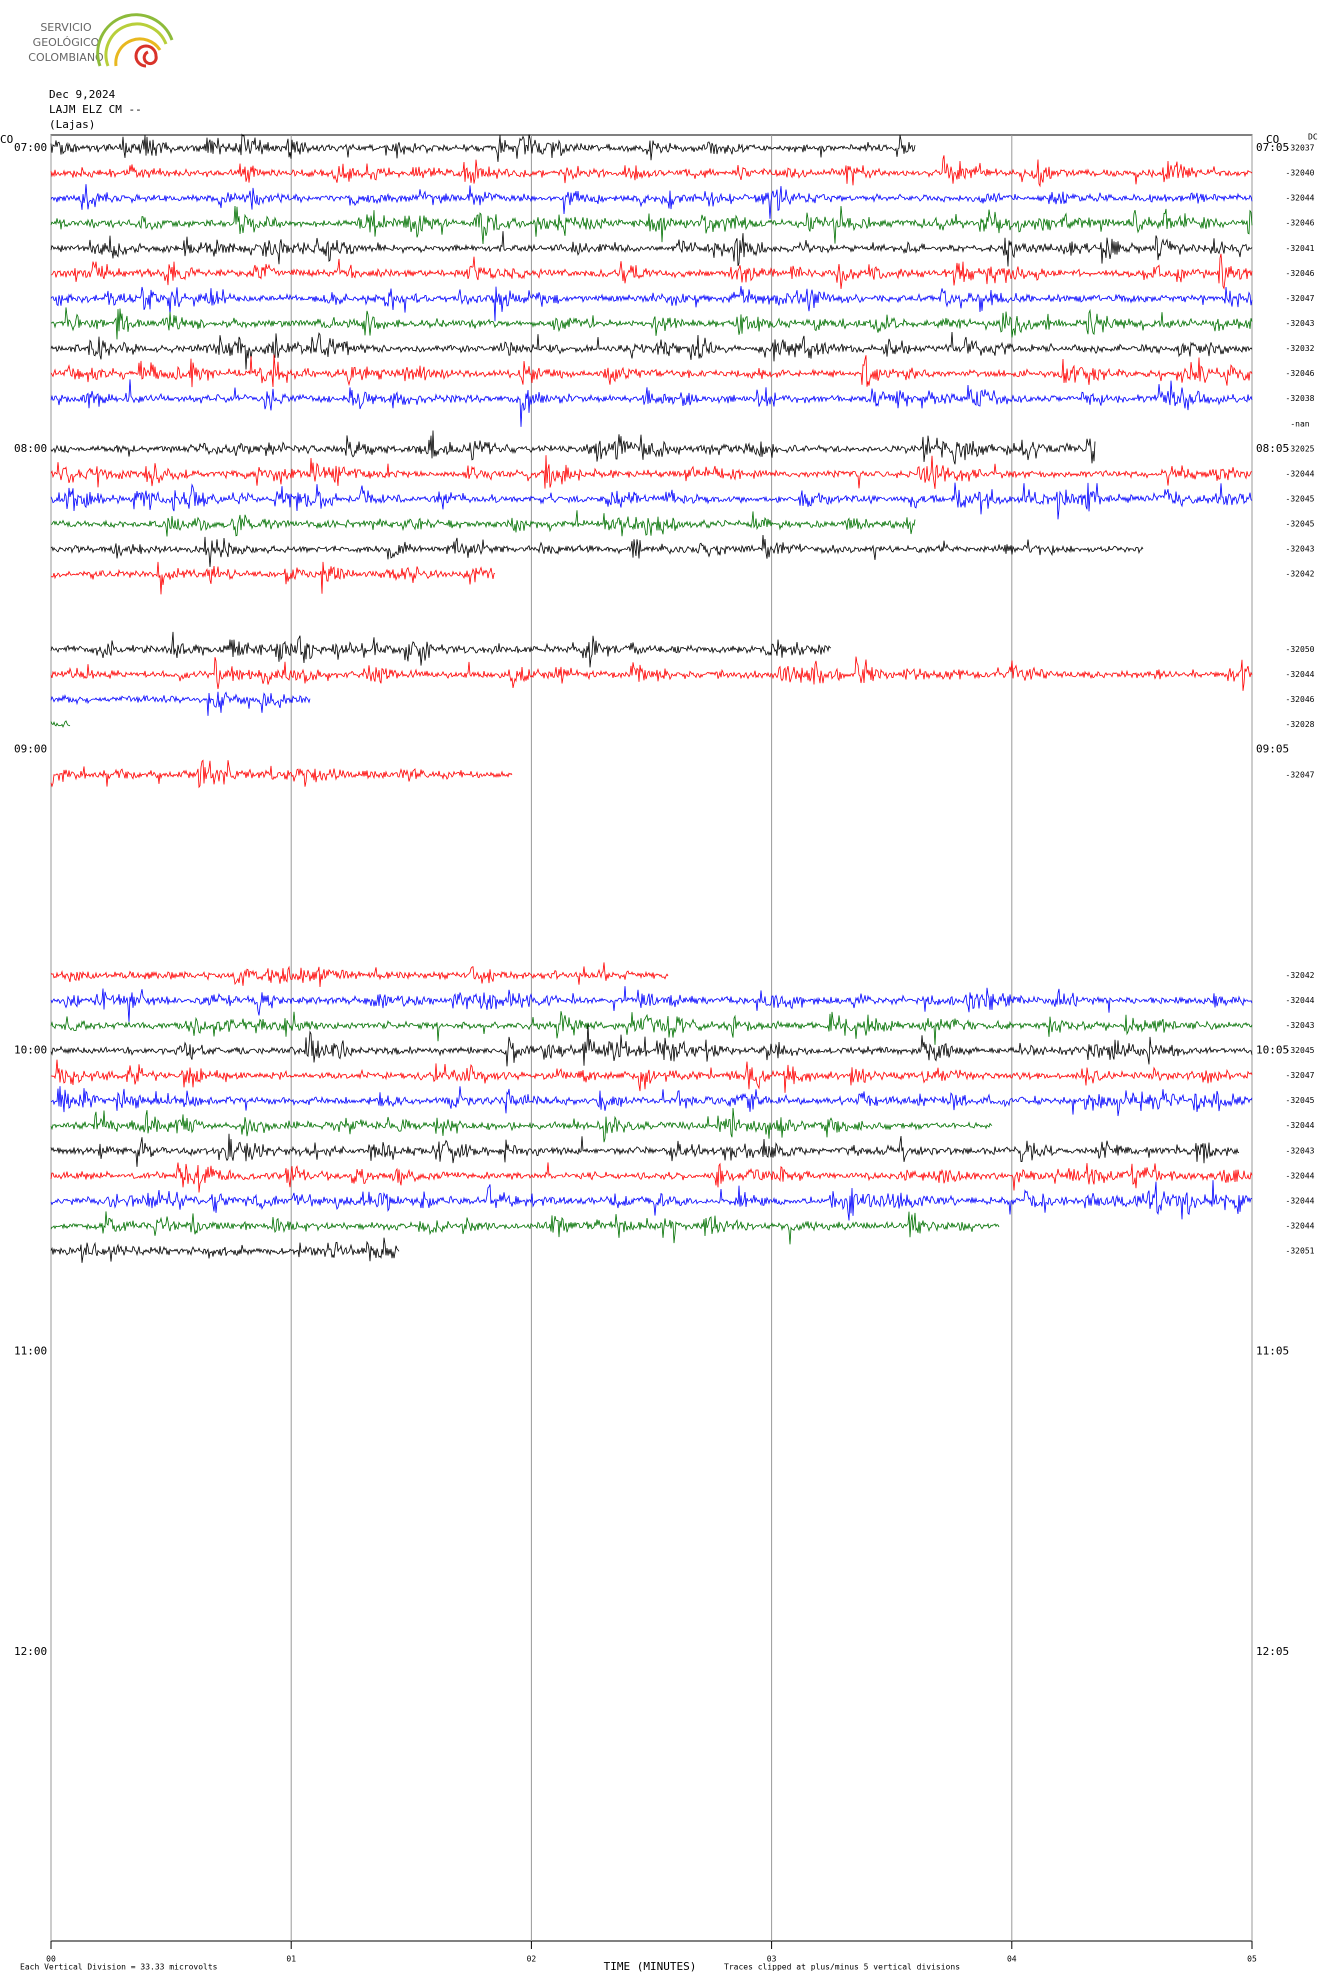 This screenshot has width=1330, height=1978. What do you see at coordinates (532, 1959) in the screenshot?
I see `x-tick-label: 02` at bounding box center [532, 1959].